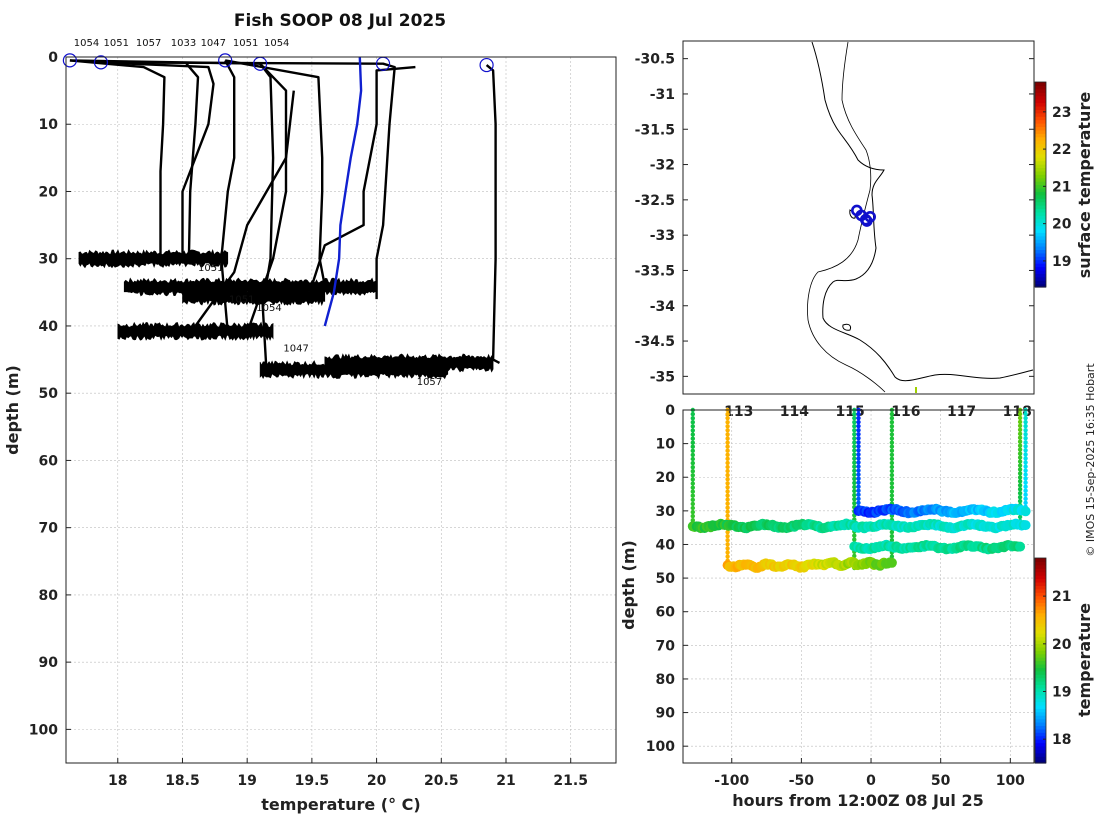 This screenshot has height=820, width=1100. I want to click on latitude-tick-label: -31, so click(662, 95).